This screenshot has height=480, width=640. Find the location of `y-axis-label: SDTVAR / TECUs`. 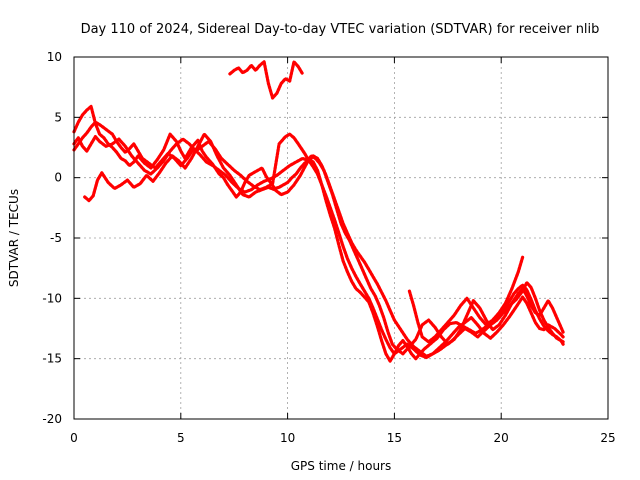

y-axis-label: SDTVAR / TECUs is located at coordinates (14, 238).